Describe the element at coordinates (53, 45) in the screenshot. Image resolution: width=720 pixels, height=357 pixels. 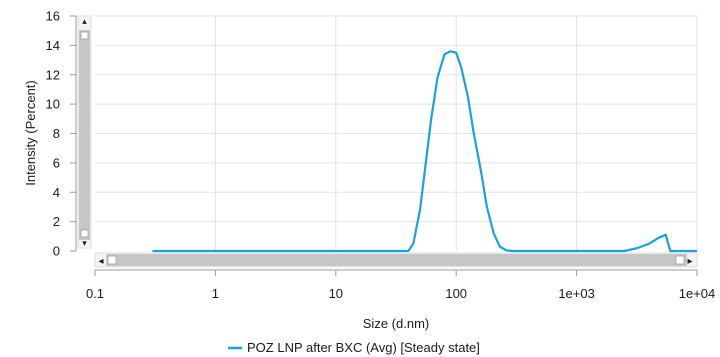
I see `y-tick-label: 14` at that location.